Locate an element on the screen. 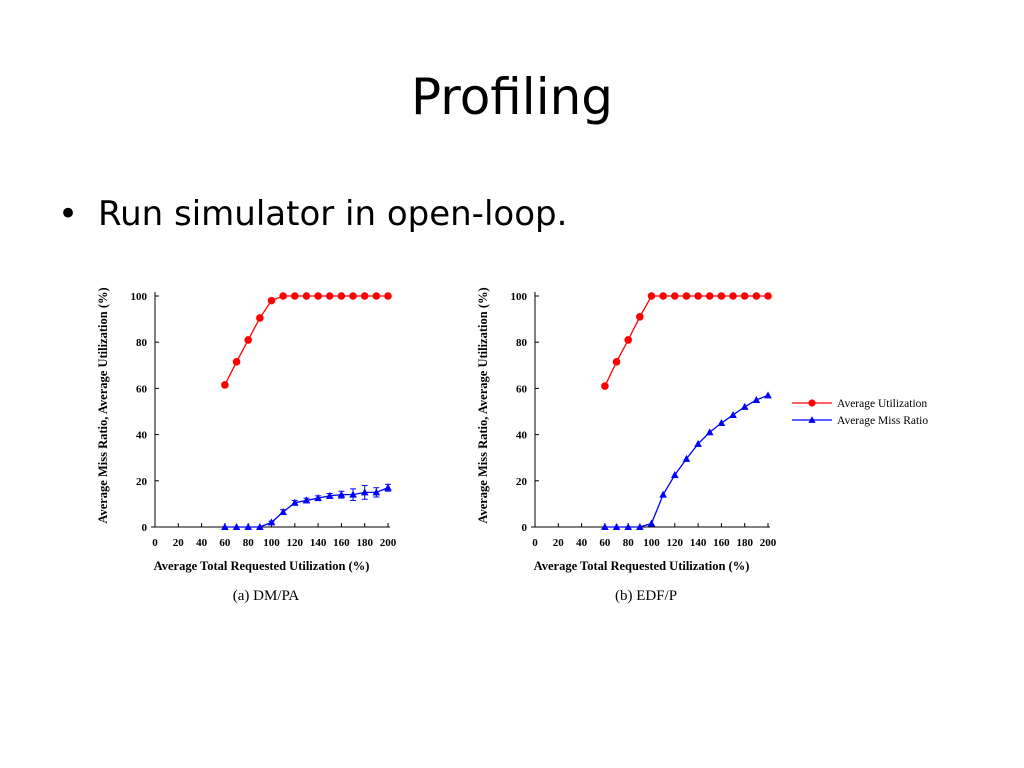 This screenshot has height=768, width=1024. bullet-item: • Run simulator in open-loop. is located at coordinates (312, 214).